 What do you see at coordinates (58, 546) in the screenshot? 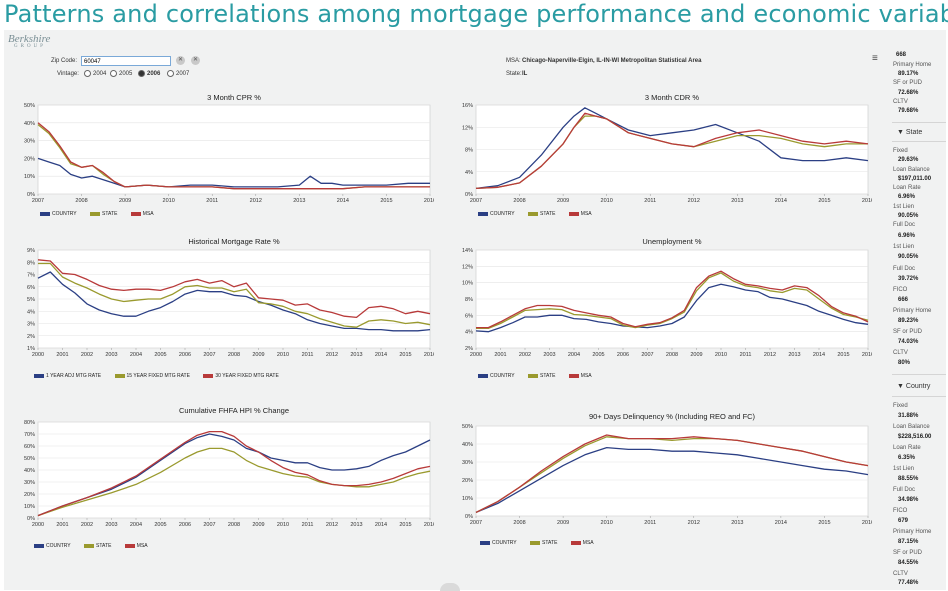
I see `legend-label: COUNTRY` at bounding box center [58, 546].